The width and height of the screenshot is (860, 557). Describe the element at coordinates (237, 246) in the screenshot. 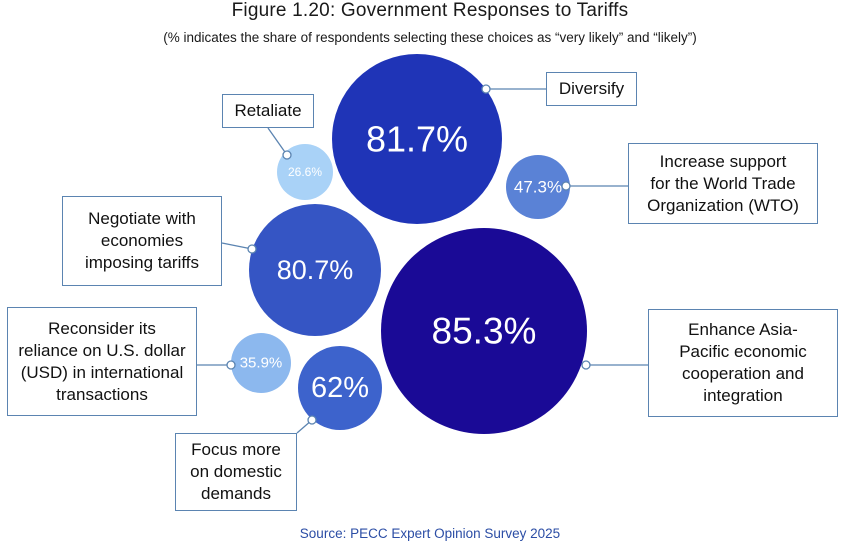

I see `connector-negotiate` at that location.